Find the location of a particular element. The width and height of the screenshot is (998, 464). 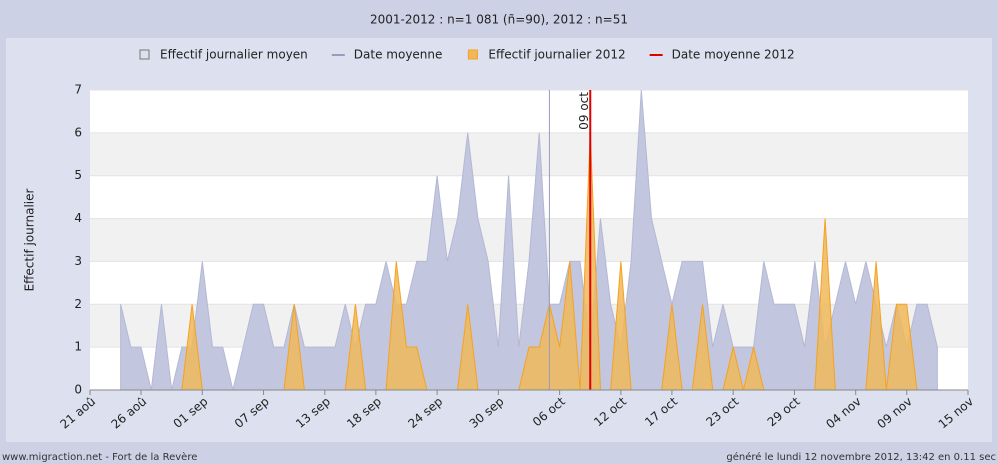

y-tick-label: 4 is located at coordinates (78, 218).